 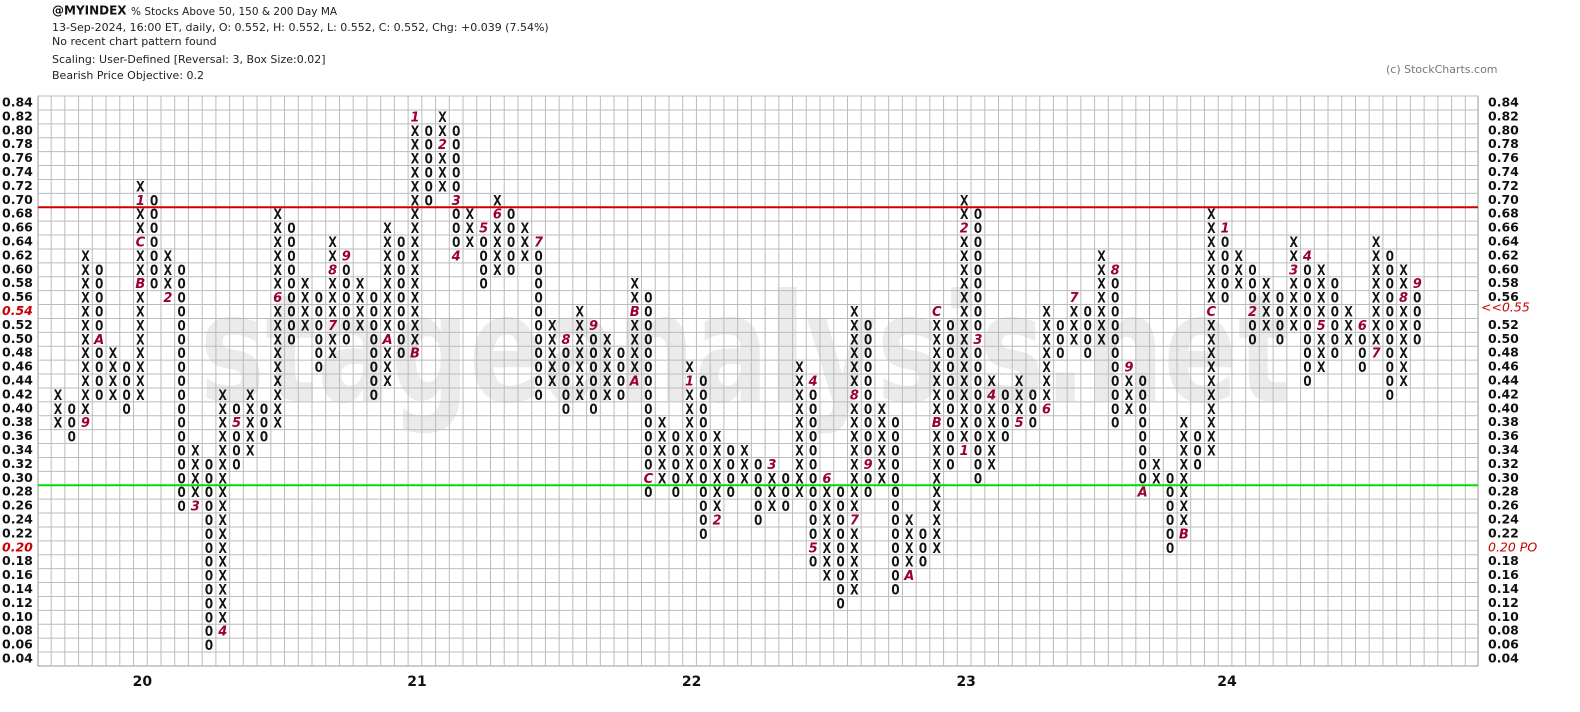 I want to click on y2-tick-label: 0.74, so click(x=1503, y=171).